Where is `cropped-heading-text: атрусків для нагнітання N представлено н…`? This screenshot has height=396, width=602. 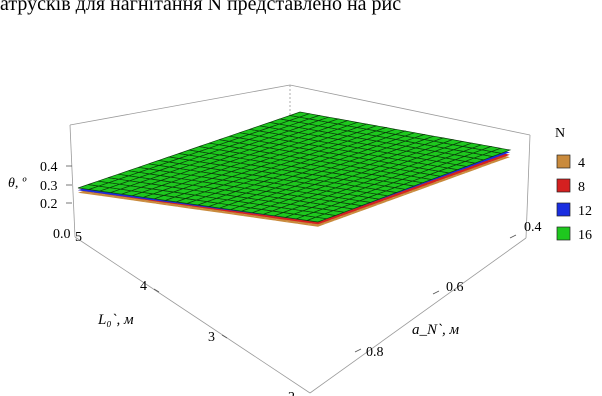 cropped-heading-text: атрусків для нагнітання N представлено н… is located at coordinates (201, 7).